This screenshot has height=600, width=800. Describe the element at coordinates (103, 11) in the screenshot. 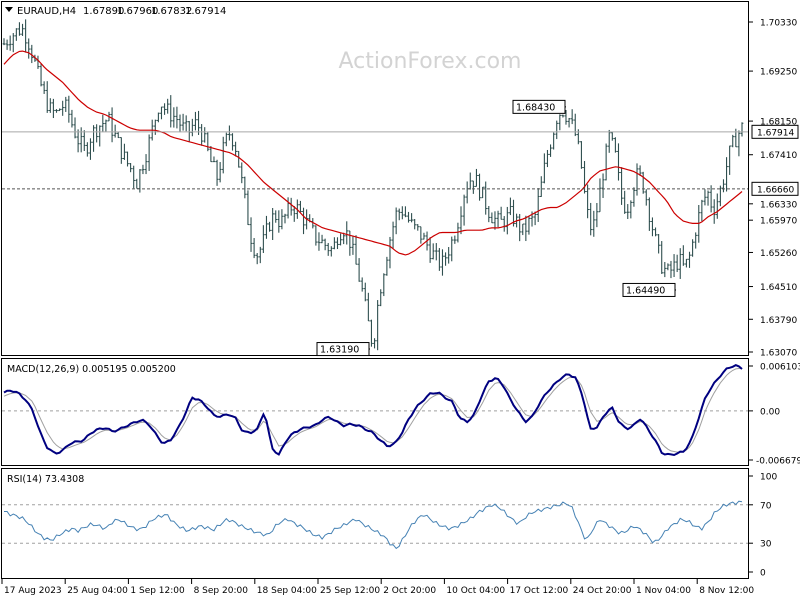

I see `open-value: 1.67890` at that location.